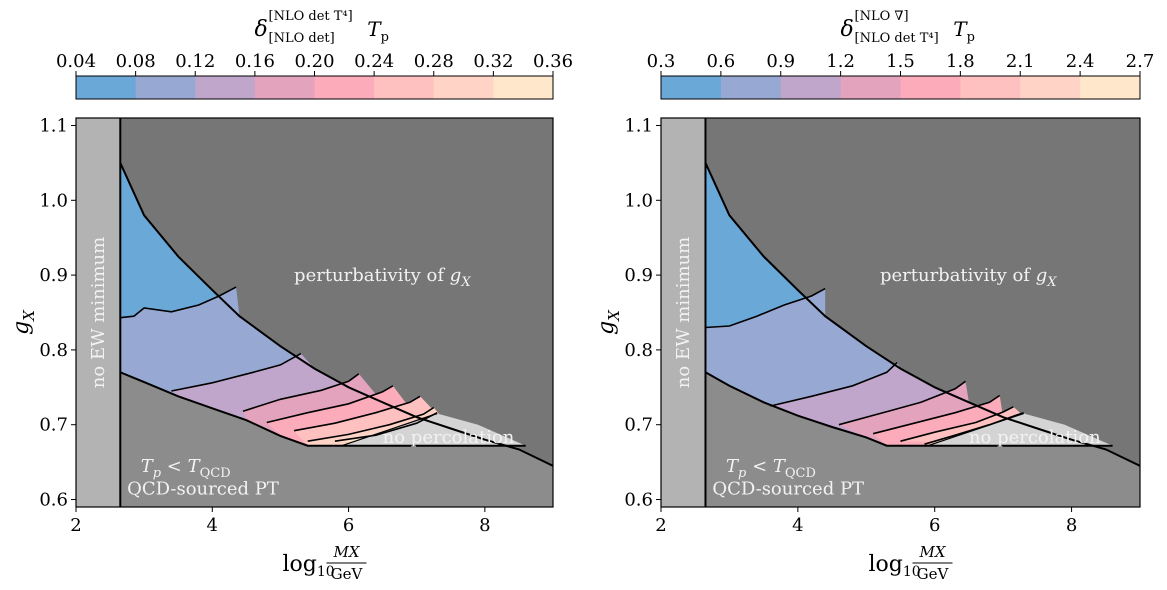 Image resolution: width=1167 pixels, height=590 pixels. Describe the element at coordinates (1080, 61) in the screenshot. I see `colorbar-tick-label: 2.4` at that location.